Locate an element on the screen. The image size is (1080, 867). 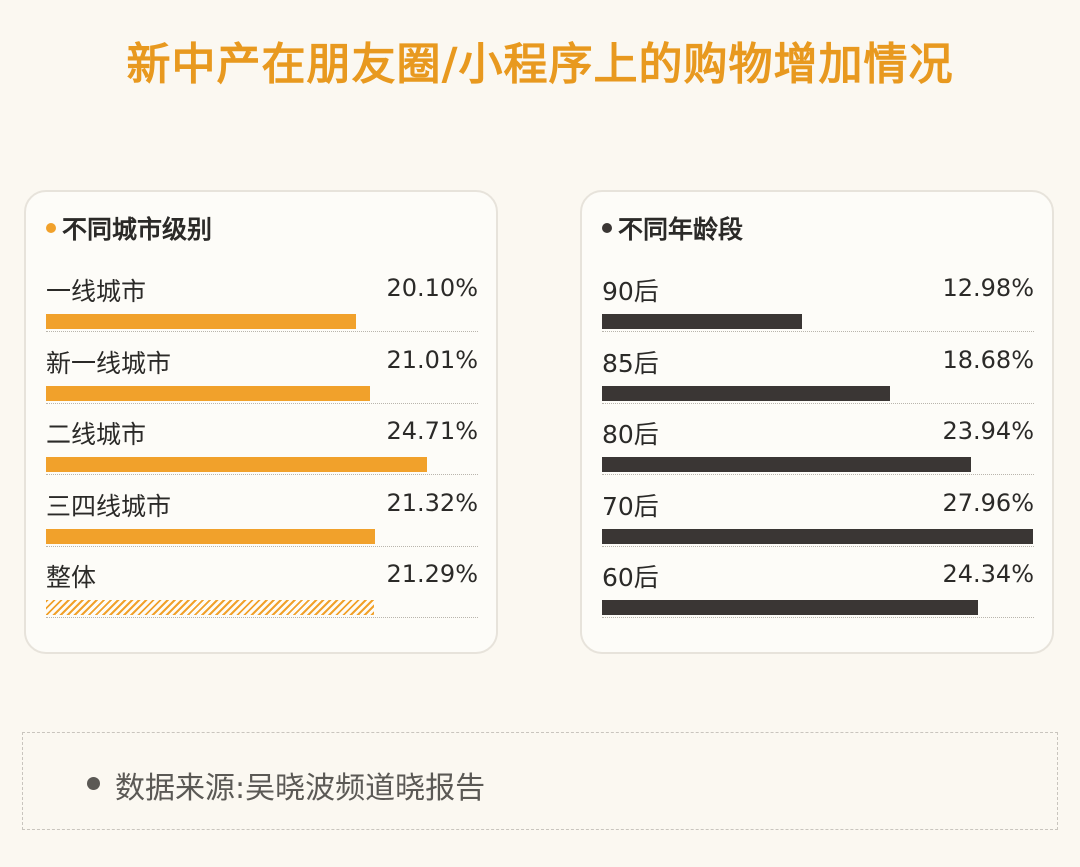
bar-row: 70后 27.96% is located at coordinates (818, 522).